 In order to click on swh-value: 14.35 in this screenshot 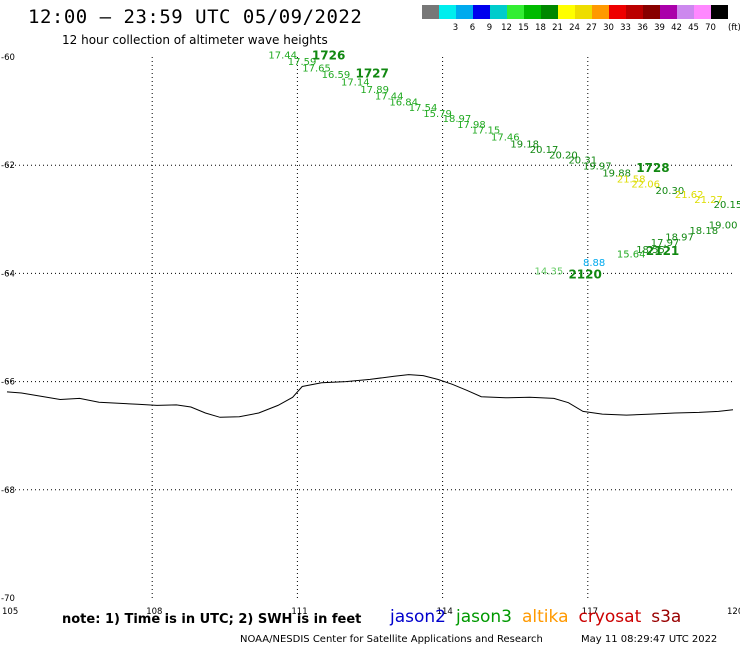, I will do `click(549, 271)`.